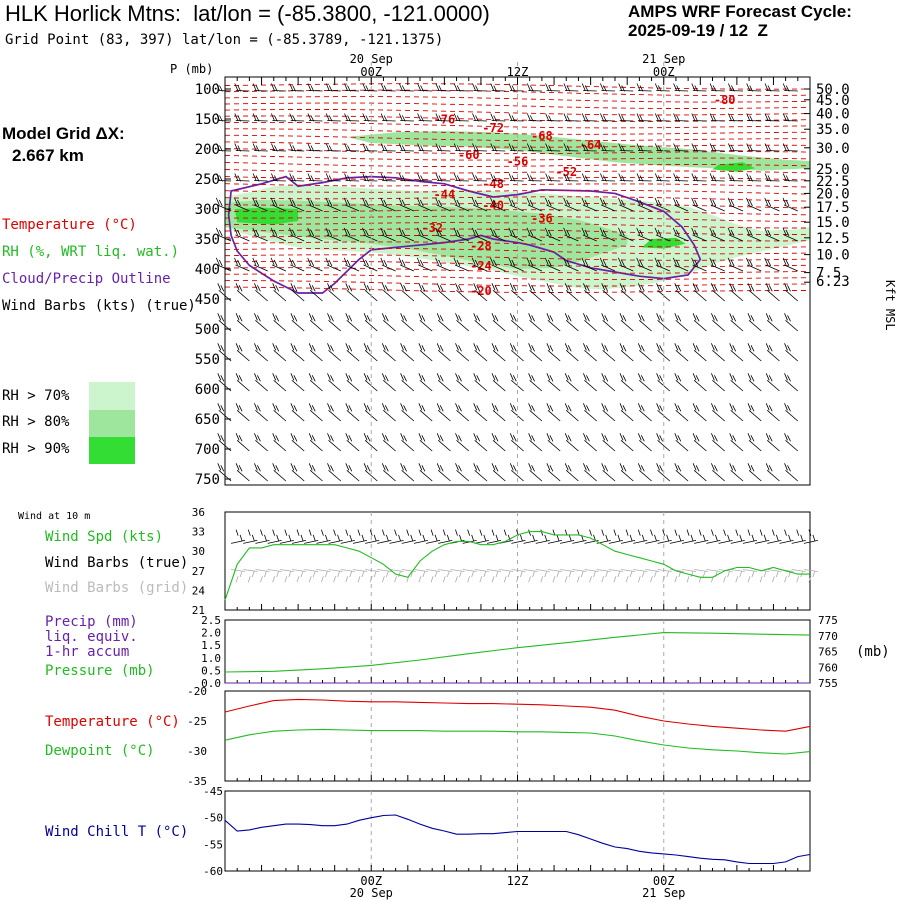 The width and height of the screenshot is (900, 900). I want to click on wind-barb-row, so click(507, 147).